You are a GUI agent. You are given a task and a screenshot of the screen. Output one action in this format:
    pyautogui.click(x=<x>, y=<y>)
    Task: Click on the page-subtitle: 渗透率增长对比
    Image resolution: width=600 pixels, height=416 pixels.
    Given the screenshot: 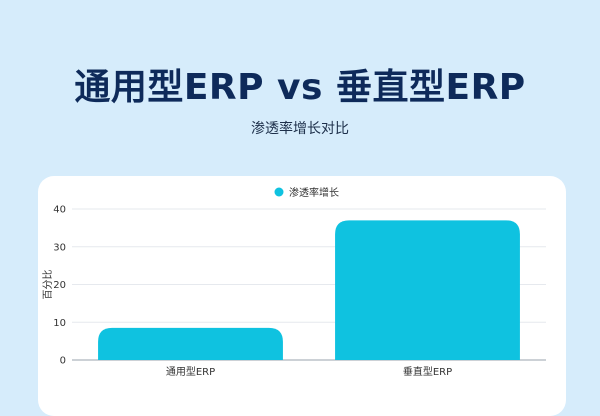 What is the action you would take?
    pyautogui.click(x=300, y=129)
    